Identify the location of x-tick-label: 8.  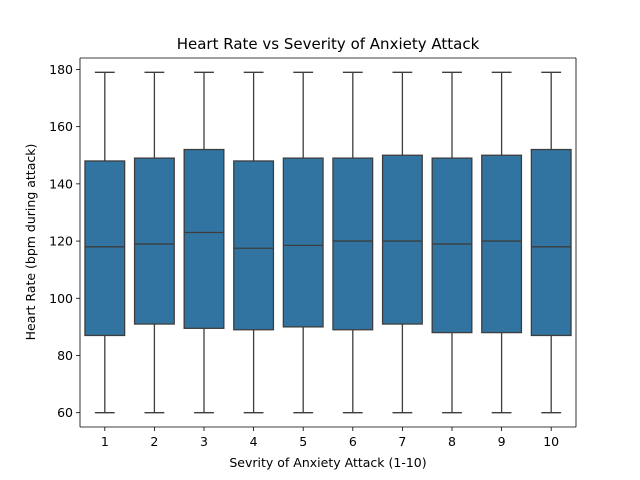
(452, 441).